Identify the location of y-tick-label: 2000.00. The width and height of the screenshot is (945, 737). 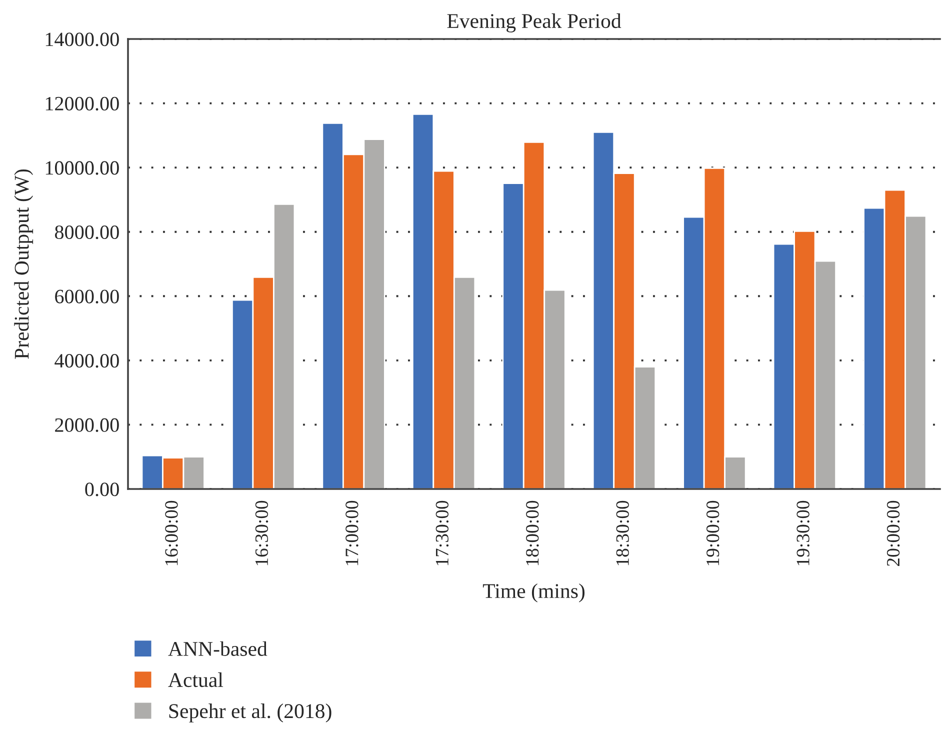
(87, 425).